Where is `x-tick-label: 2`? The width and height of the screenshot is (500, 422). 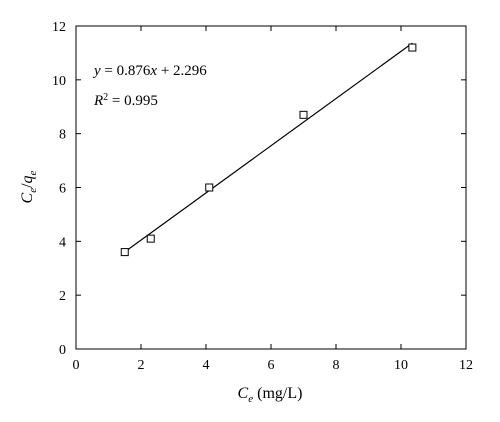 x-tick-label: 2 is located at coordinates (141, 365).